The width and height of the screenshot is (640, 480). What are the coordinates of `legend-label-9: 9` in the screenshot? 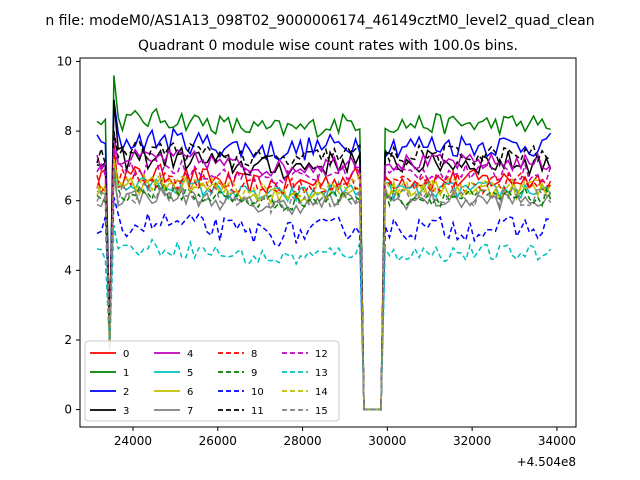 It's located at (254, 373).